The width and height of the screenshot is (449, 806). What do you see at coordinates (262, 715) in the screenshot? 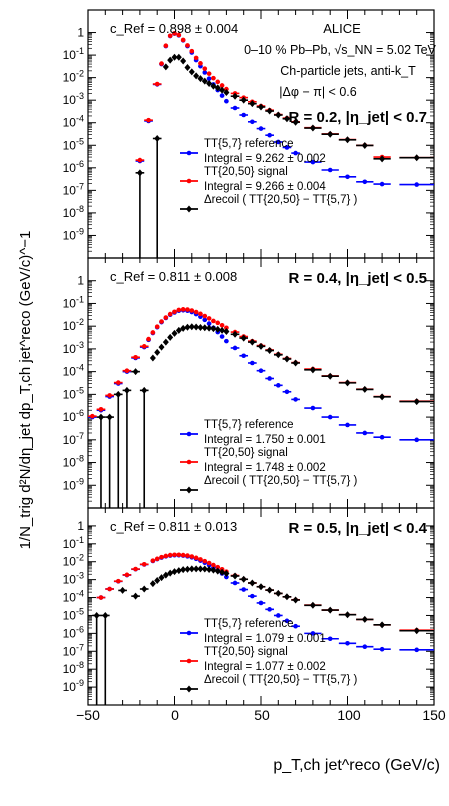
I see `x-tick-label: 50` at bounding box center [262, 715].